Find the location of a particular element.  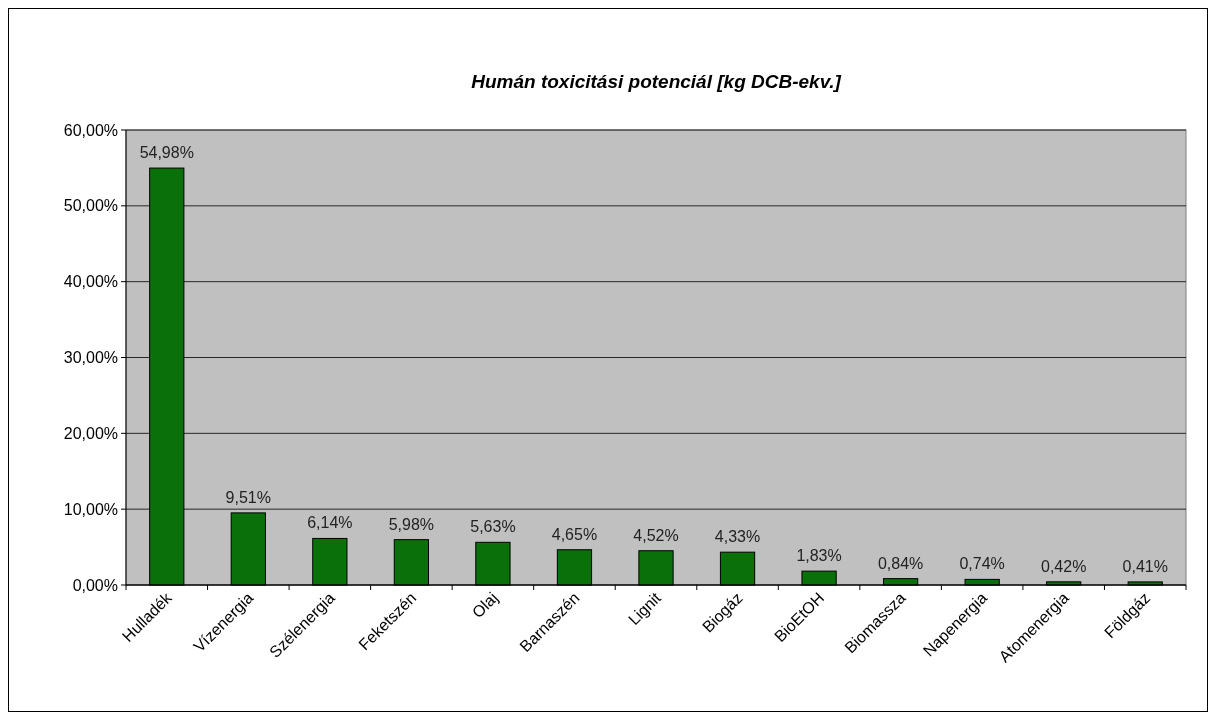

y-tick-label: 60,00% is located at coordinates (90, 130).